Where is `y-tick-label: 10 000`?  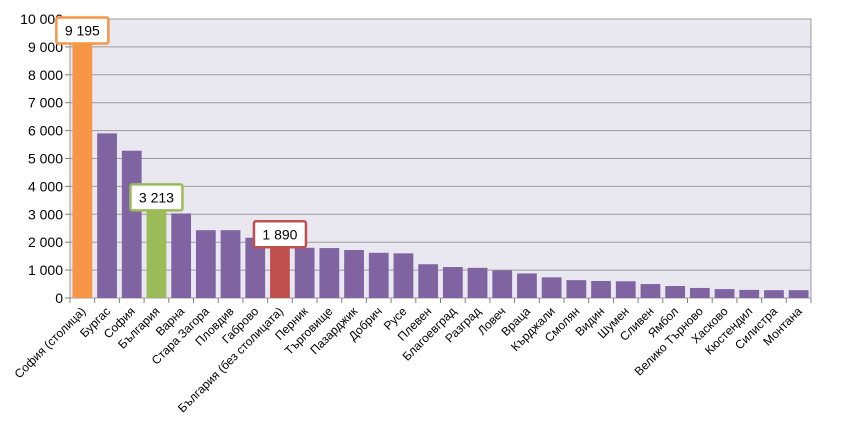 y-tick-label: 10 000 is located at coordinates (41, 19).